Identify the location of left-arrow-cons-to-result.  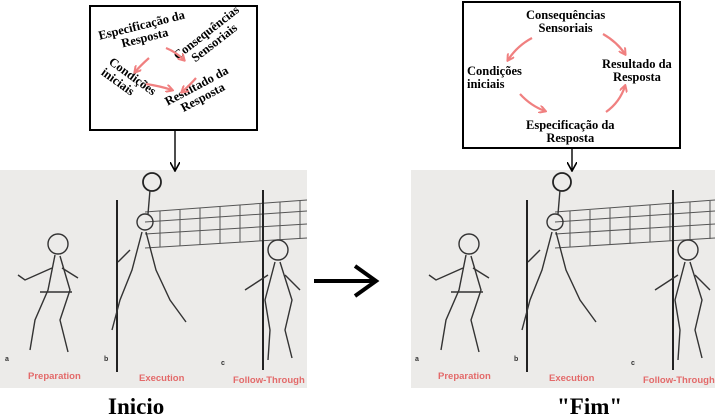
(189, 84).